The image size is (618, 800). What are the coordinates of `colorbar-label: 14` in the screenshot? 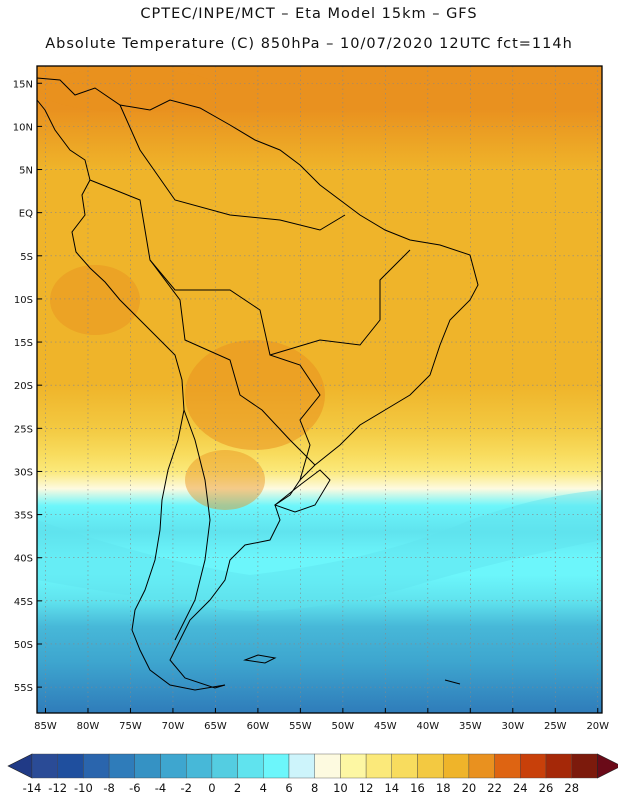 It's located at (391, 788).